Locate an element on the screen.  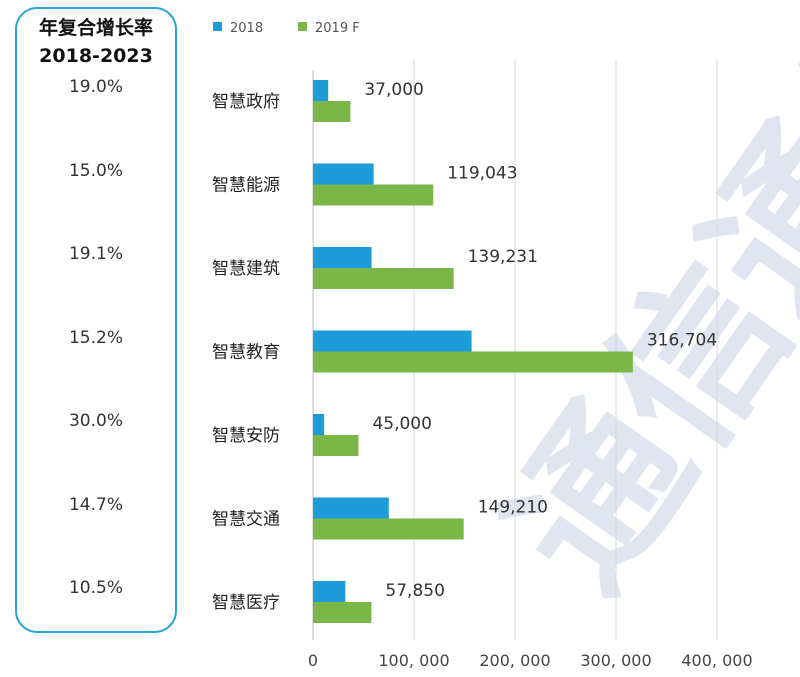
cagr-value-3: 19.1% is located at coordinates (95, 254).